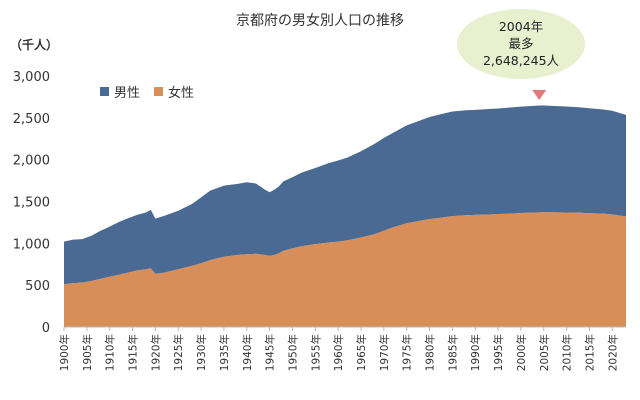 The image size is (640, 400). I want to click on peak-pointer, so click(539, 95).